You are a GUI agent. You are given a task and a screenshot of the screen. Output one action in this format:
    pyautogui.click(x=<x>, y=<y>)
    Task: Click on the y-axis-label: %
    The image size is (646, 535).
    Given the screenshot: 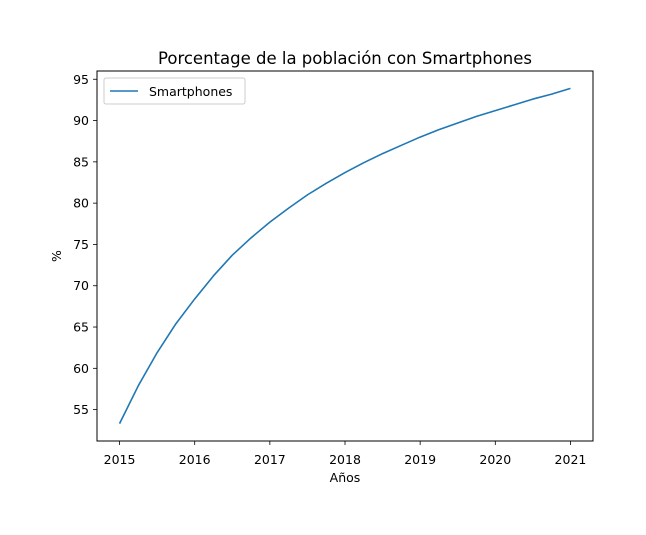 What is the action you would take?
    pyautogui.click(x=56, y=256)
    